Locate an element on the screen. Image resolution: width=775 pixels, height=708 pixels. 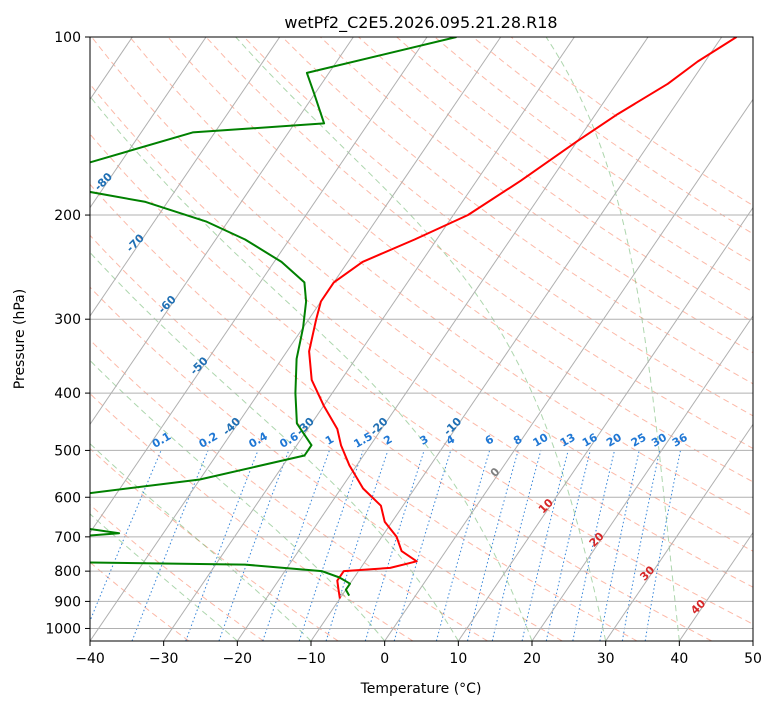
x-tick-label: −10 is located at coordinates (311, 659).